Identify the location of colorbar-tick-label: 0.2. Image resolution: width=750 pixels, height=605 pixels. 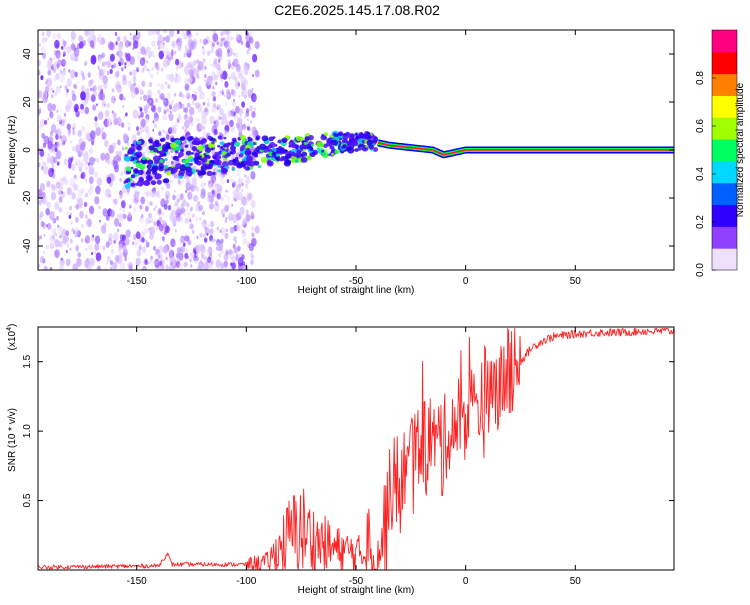
(700, 222).